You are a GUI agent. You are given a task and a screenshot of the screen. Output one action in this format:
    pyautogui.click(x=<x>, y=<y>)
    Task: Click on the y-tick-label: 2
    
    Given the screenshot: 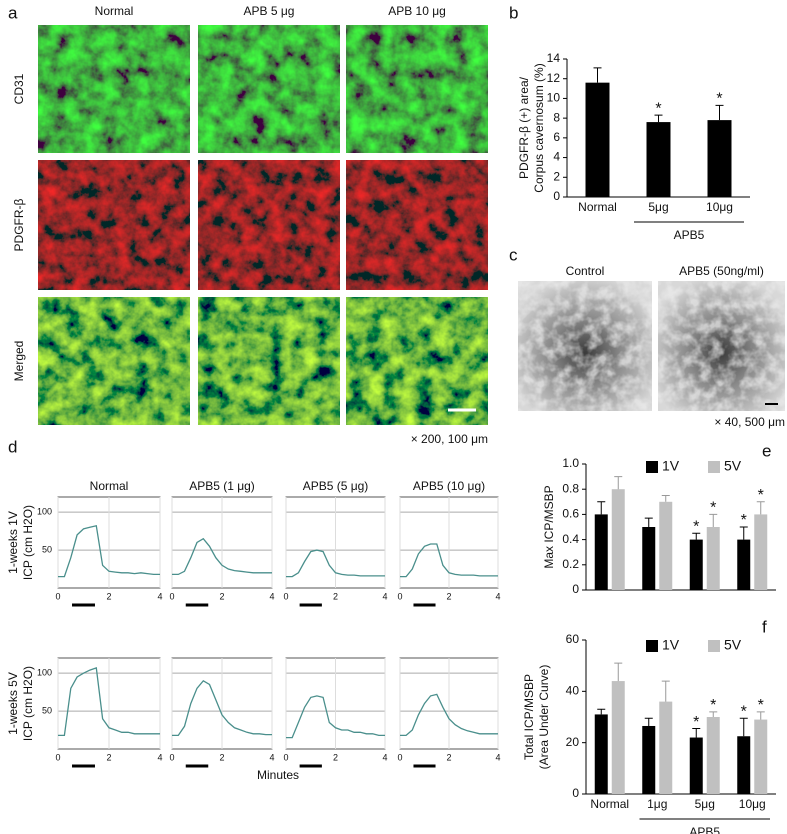 What is the action you would take?
    pyautogui.click(x=556, y=176)
    